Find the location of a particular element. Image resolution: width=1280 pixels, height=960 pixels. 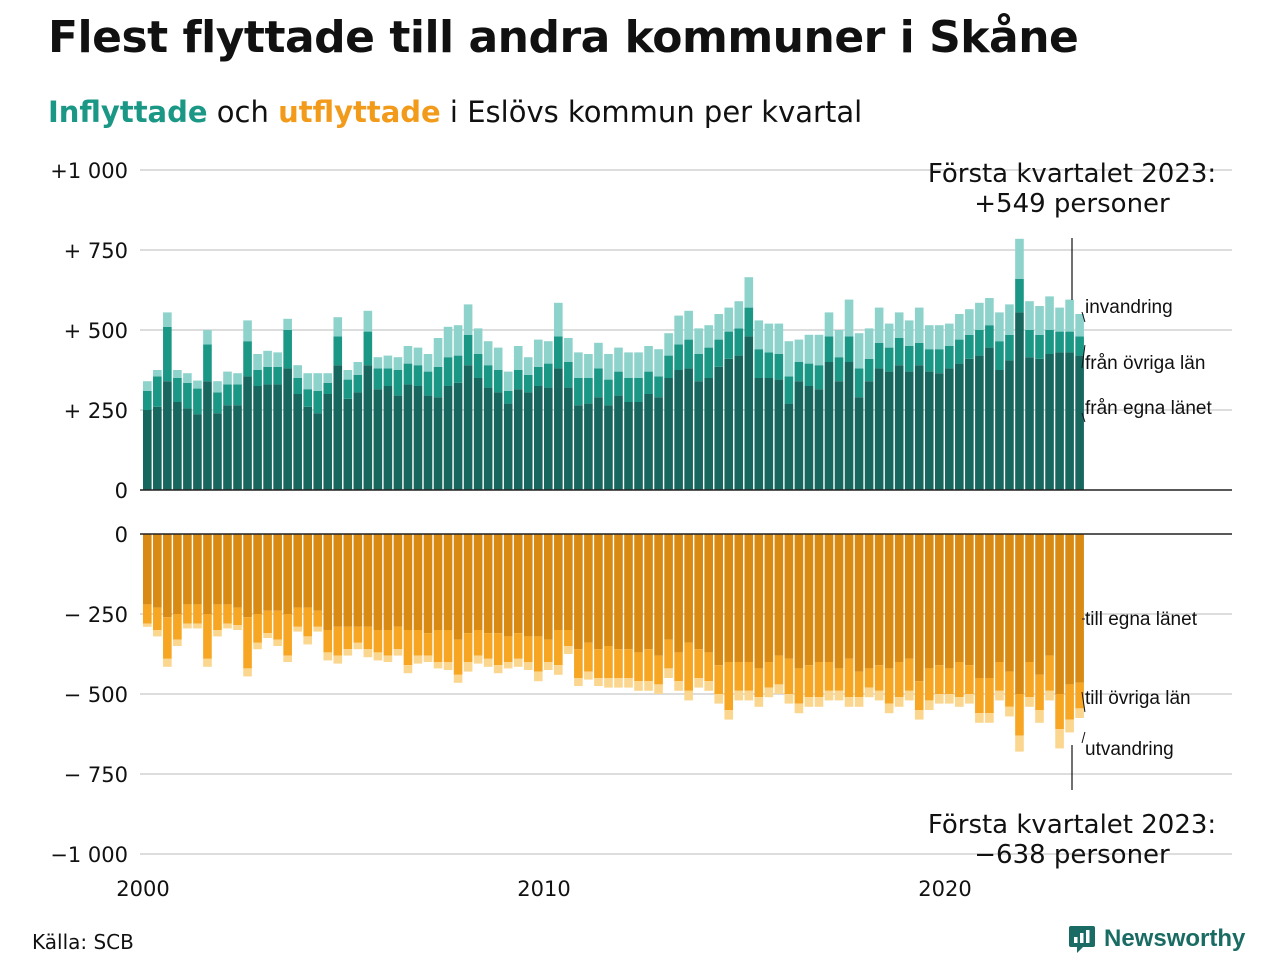

y-tick-label-bottom: − 500 is located at coordinates (96, 695).